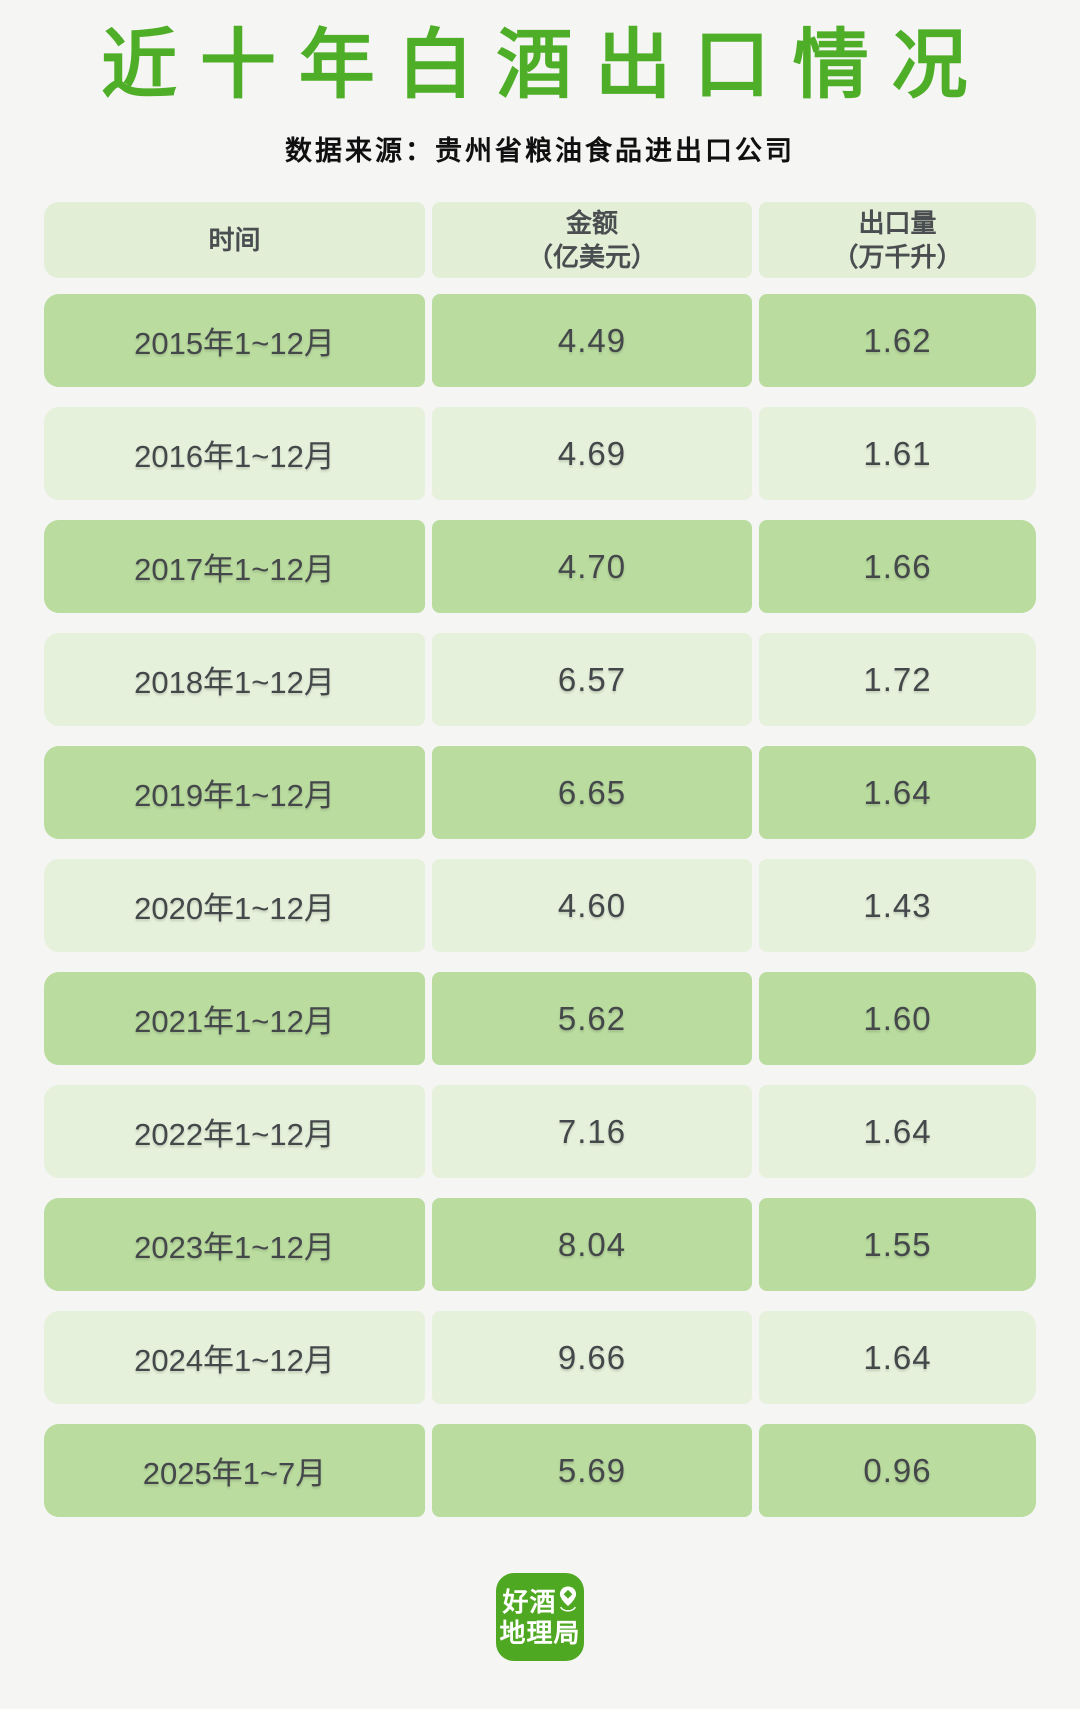 The image size is (1080, 1709). Describe the element at coordinates (897, 567) in the screenshot. I see `cell-volume: 1.66` at that location.